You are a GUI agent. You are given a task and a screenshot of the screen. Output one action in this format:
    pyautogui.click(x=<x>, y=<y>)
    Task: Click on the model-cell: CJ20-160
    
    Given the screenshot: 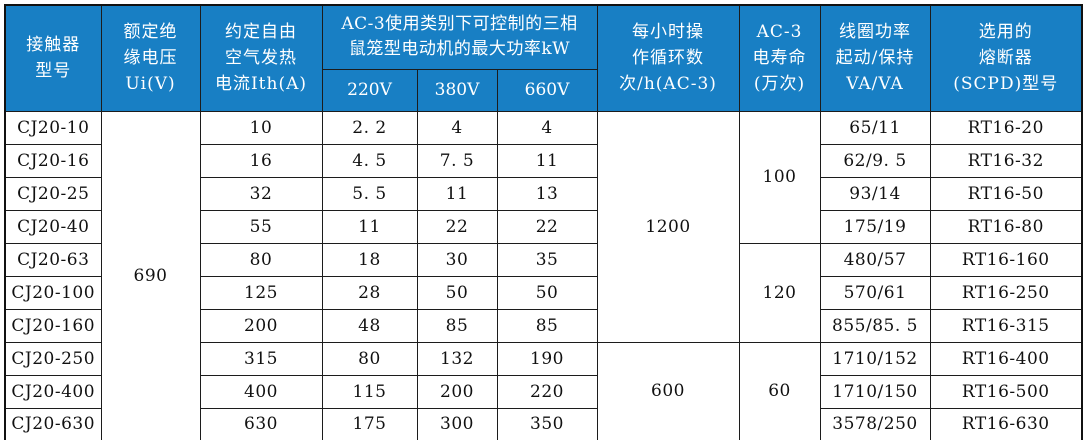 What is the action you would take?
    pyautogui.click(x=53, y=325)
    